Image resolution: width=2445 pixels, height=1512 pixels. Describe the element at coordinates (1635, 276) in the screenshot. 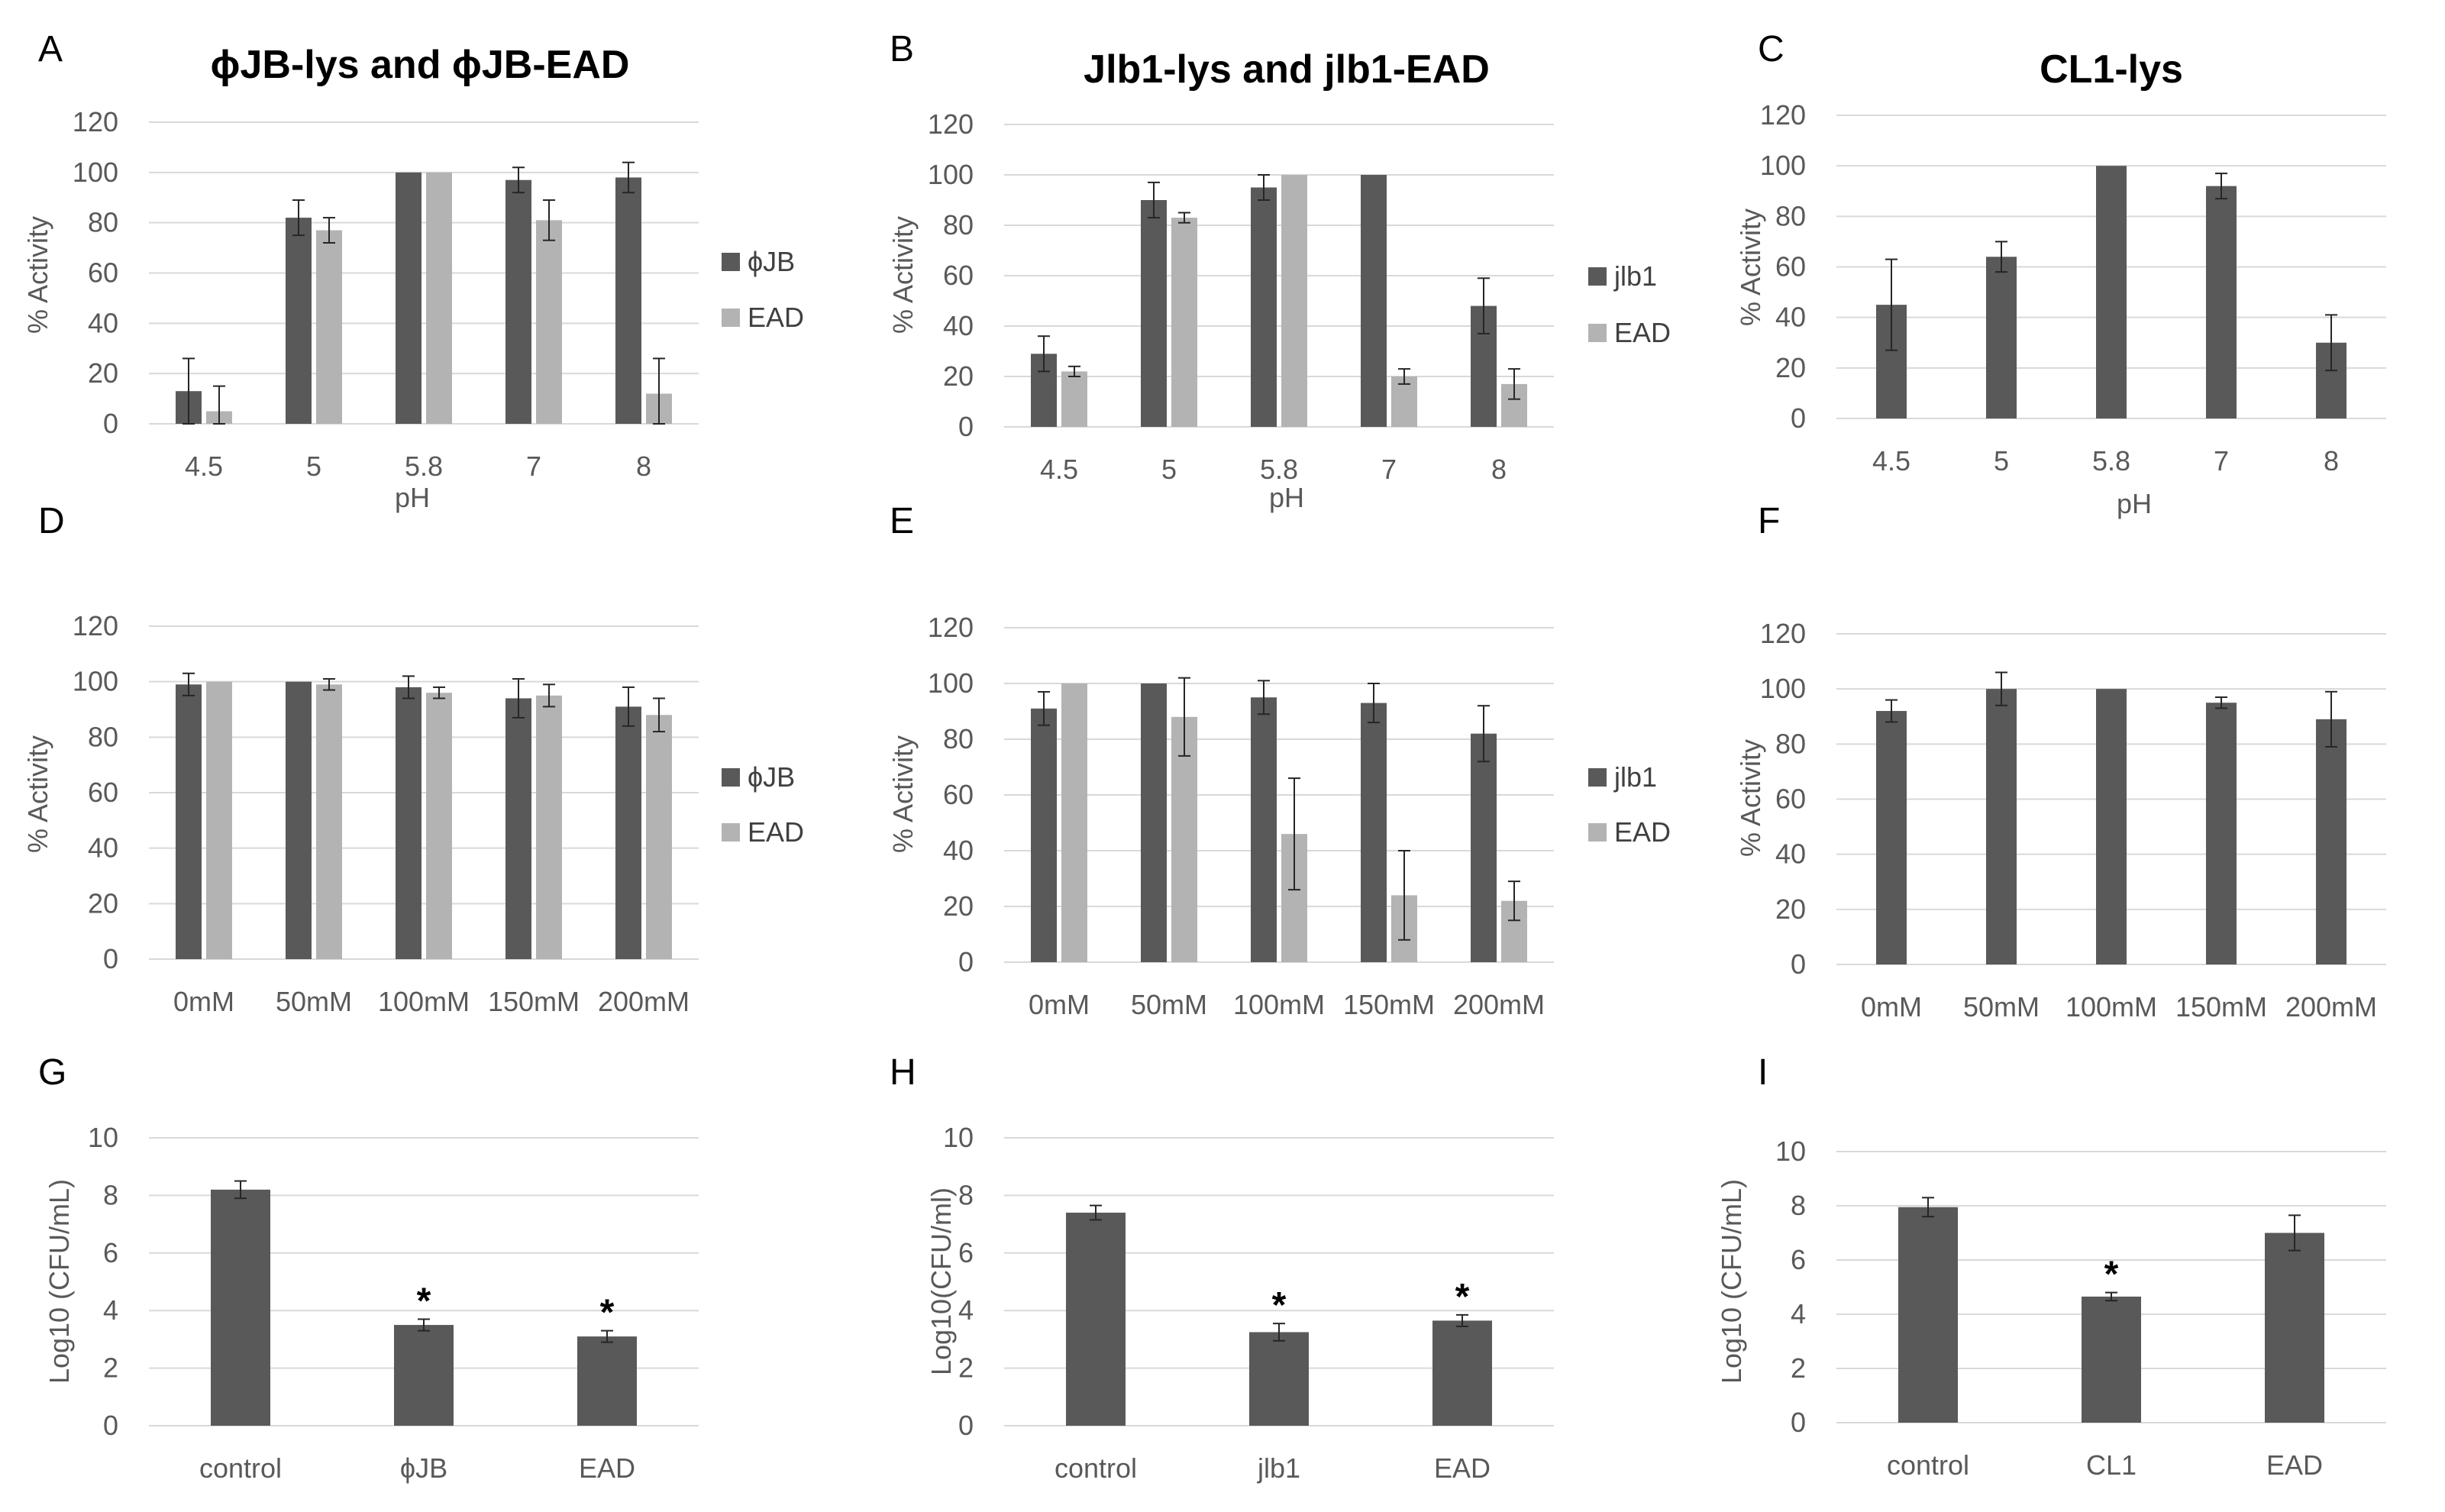

I see `panel-b-legend-label: jlb1` at that location.